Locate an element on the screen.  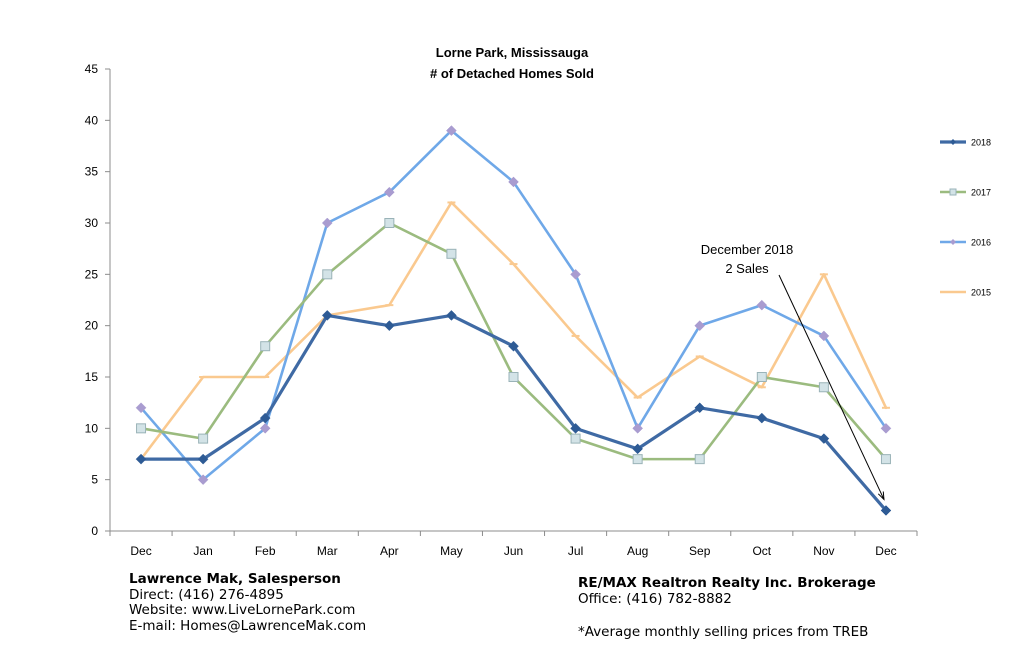
legend-item-2016: 2016 is located at coordinates (965, 243).